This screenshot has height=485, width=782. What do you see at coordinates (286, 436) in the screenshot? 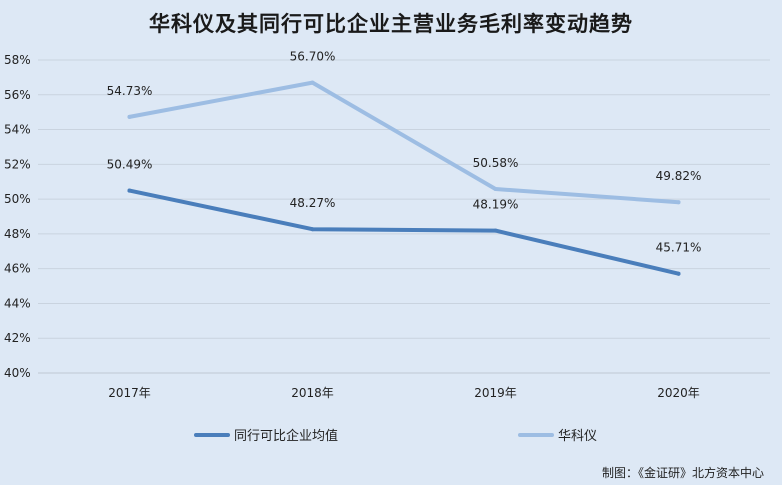
I see `legend-label: 同行可比企业均值` at bounding box center [286, 436].